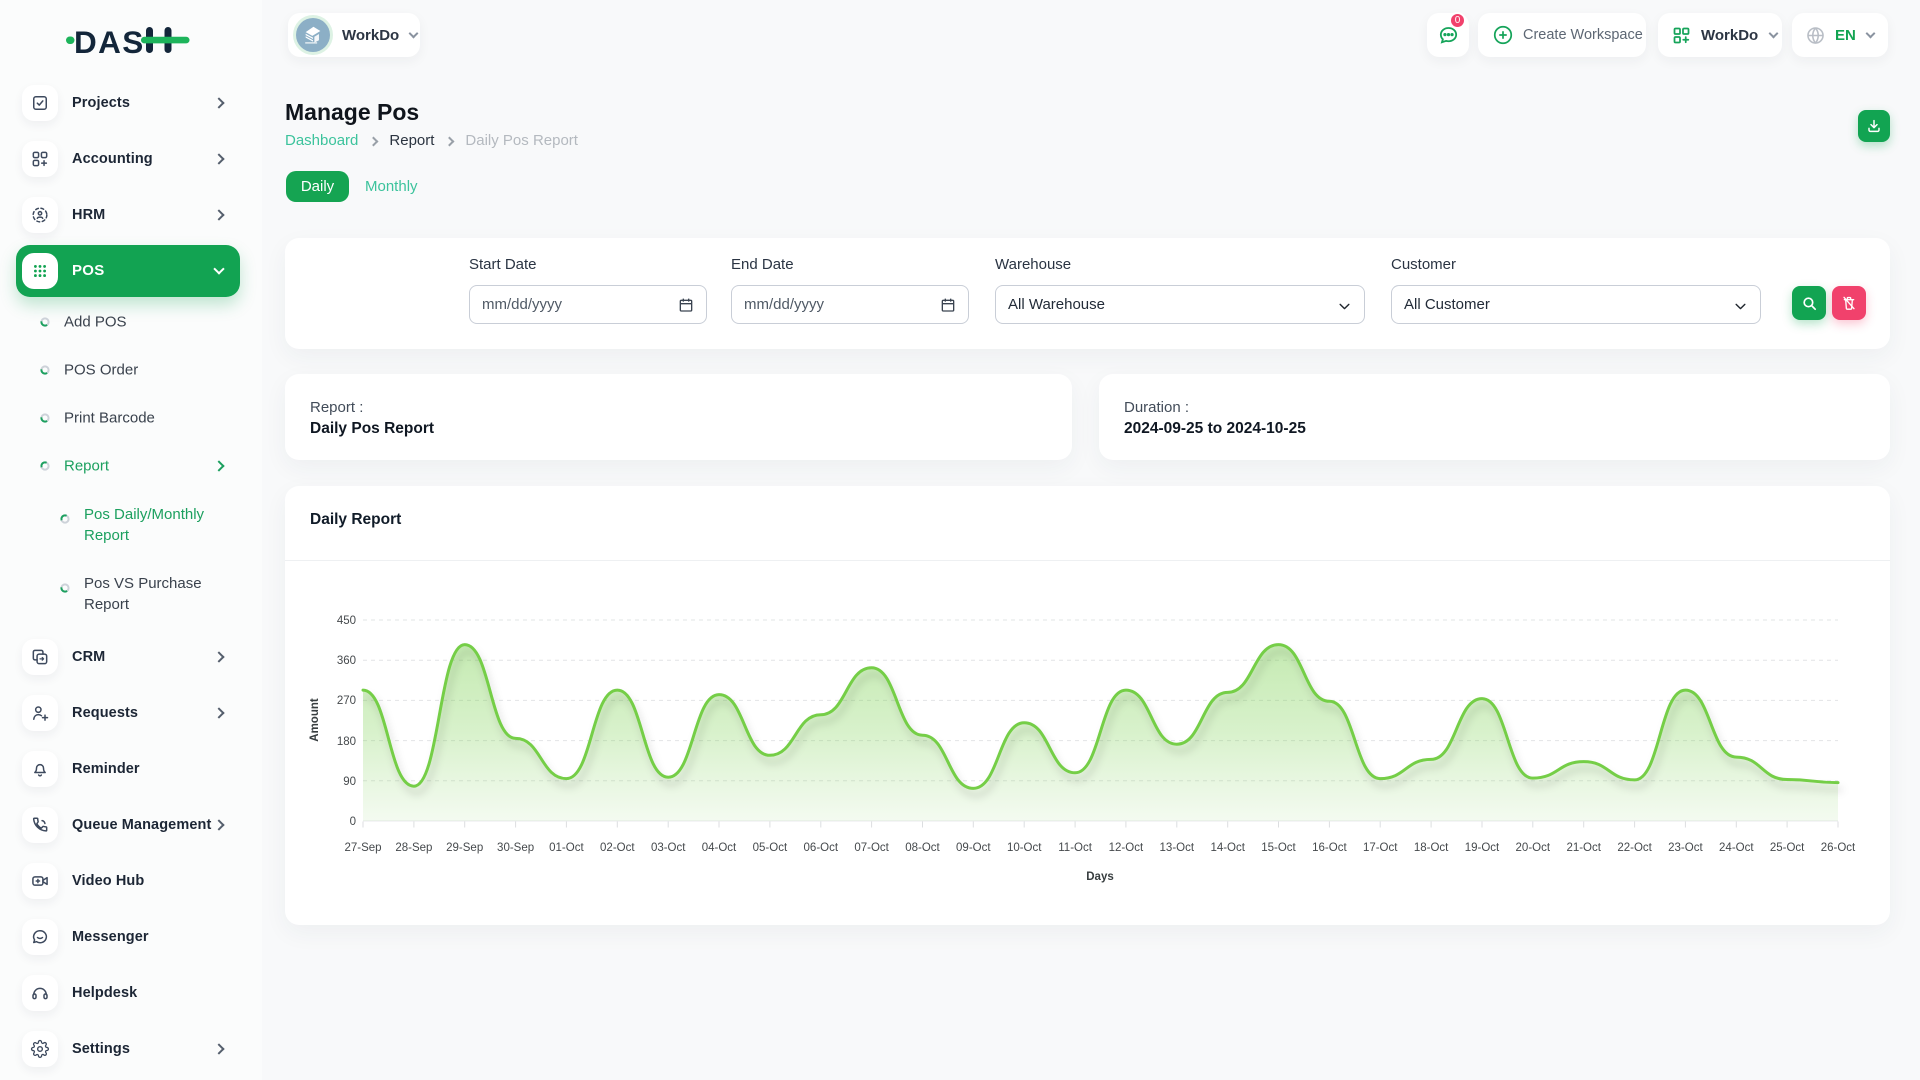  What do you see at coordinates (1227, 848) in the screenshot?
I see `svg-text: 14-Oct` at bounding box center [1227, 848].